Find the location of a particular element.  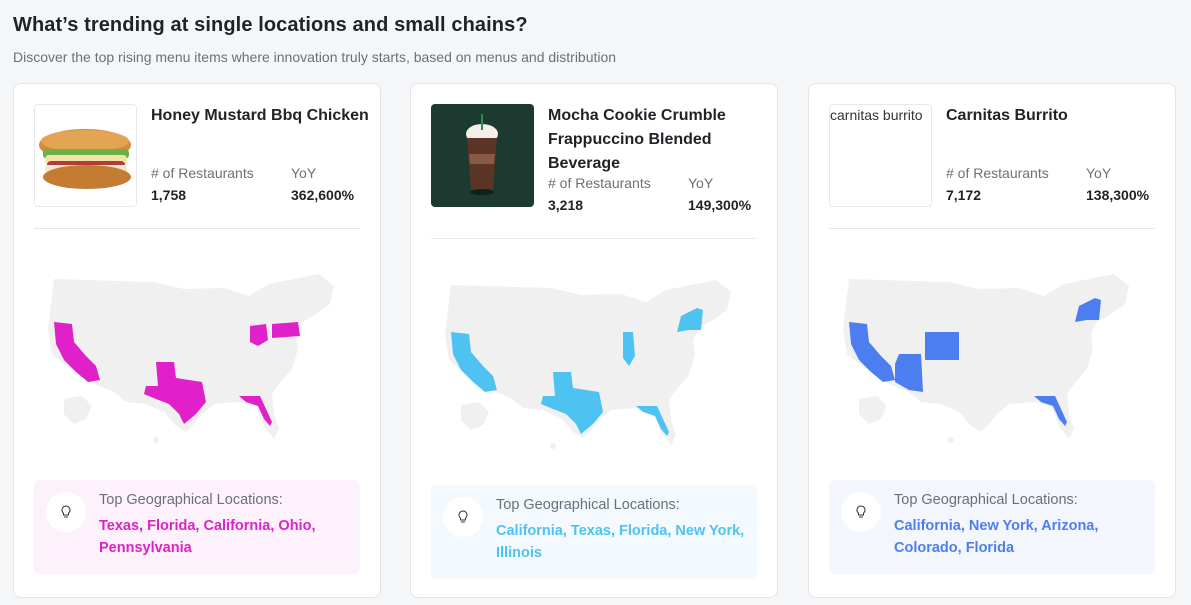

frappuccino-image is located at coordinates (482, 155).